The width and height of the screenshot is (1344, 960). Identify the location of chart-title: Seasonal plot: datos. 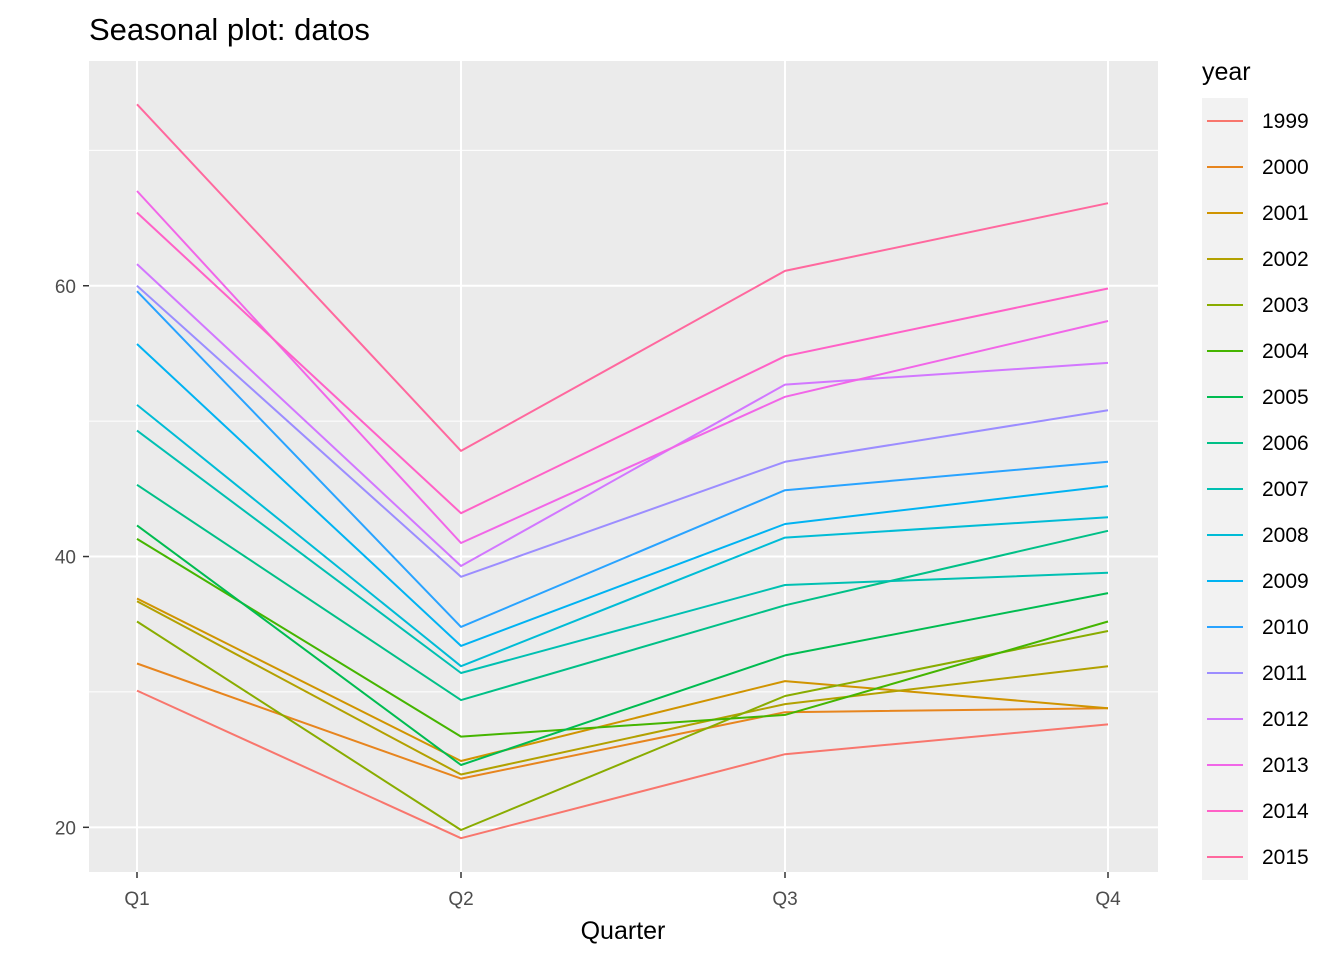
(229, 29).